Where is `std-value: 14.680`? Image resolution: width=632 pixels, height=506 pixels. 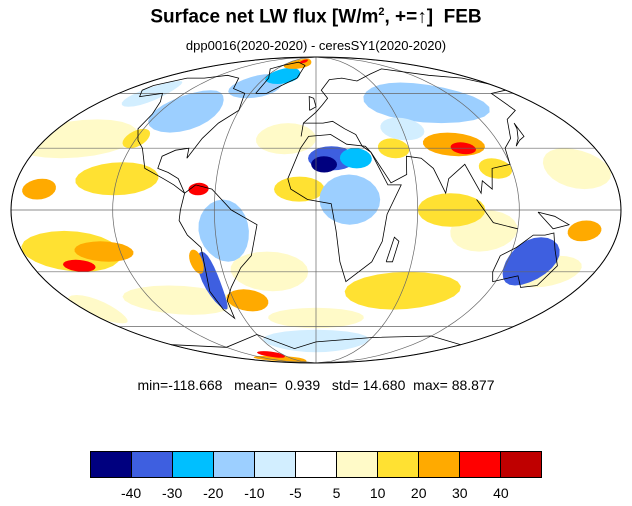 std-value: 14.680 is located at coordinates (384, 385).